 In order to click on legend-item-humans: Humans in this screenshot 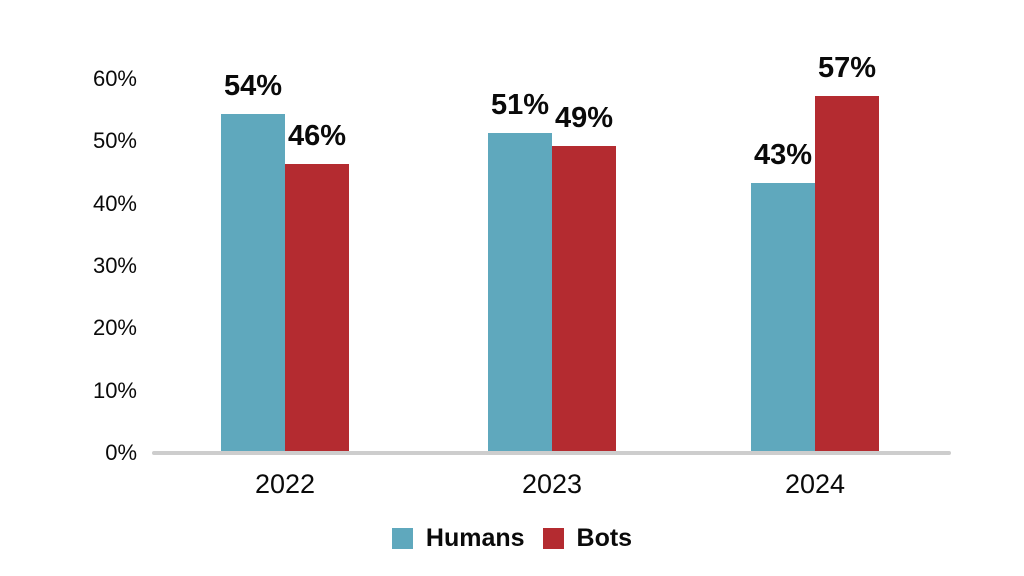, I will do `click(458, 538)`.